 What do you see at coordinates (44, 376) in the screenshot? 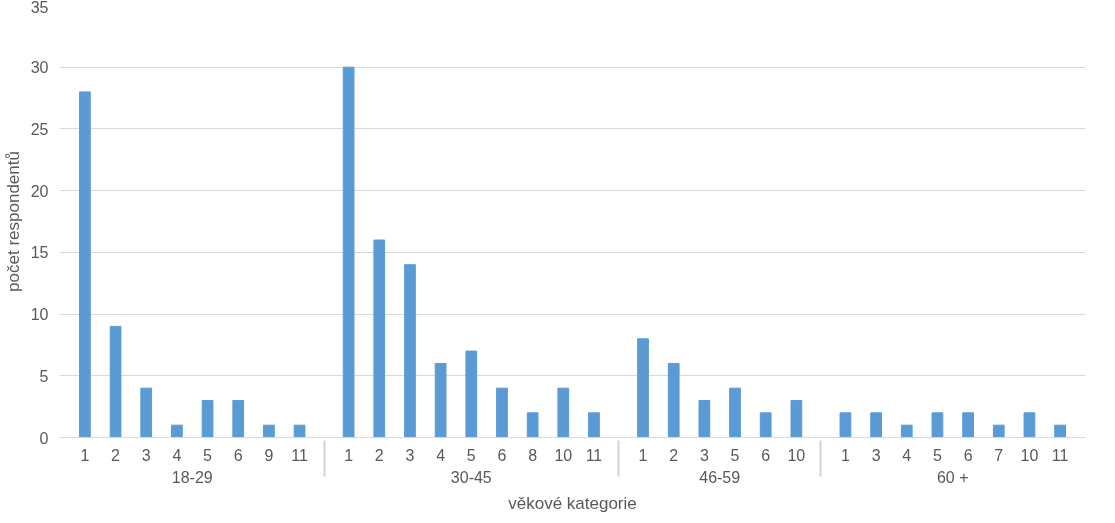
I see `y-tick-label: 5` at bounding box center [44, 376].